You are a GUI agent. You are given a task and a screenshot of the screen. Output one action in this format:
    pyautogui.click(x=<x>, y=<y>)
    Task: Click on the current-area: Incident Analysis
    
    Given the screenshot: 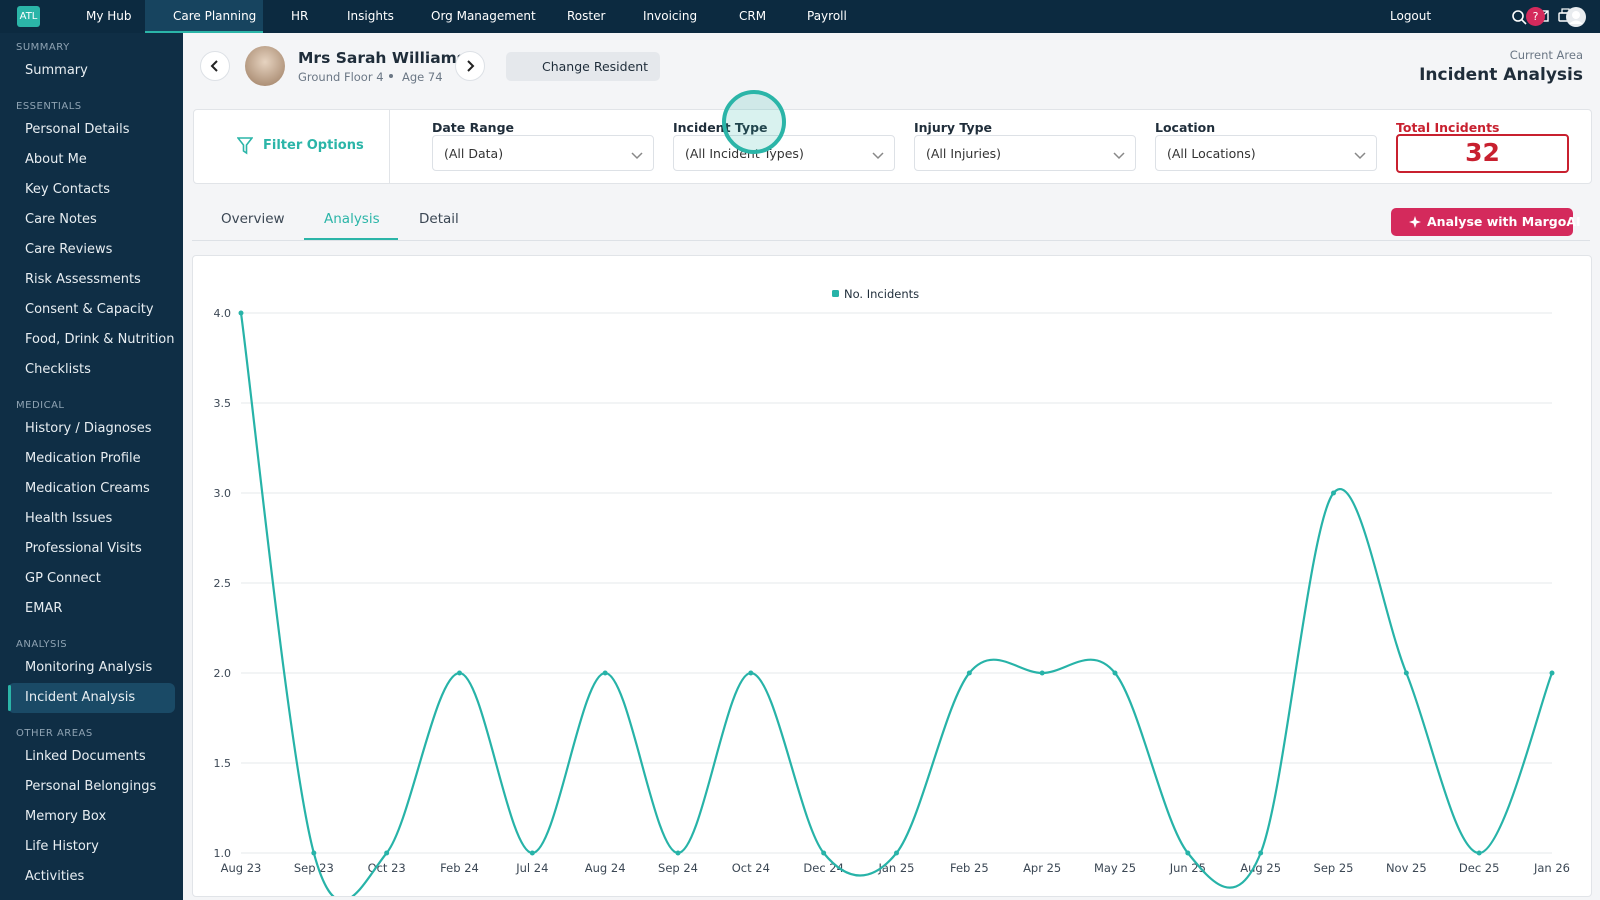 What is the action you would take?
    pyautogui.click(x=1501, y=75)
    